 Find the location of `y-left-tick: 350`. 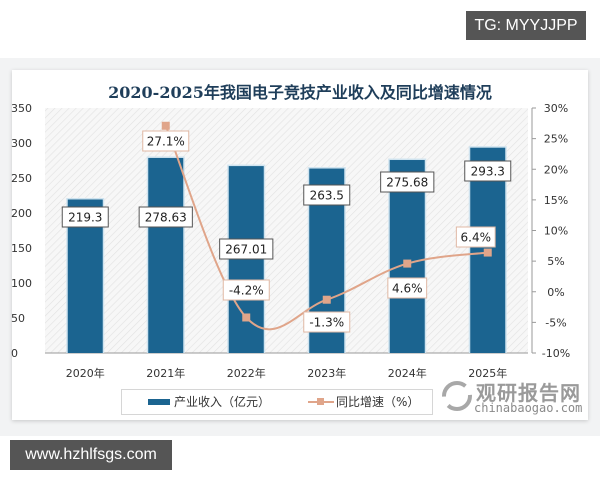

y-left-tick: 350 is located at coordinates (21, 108).